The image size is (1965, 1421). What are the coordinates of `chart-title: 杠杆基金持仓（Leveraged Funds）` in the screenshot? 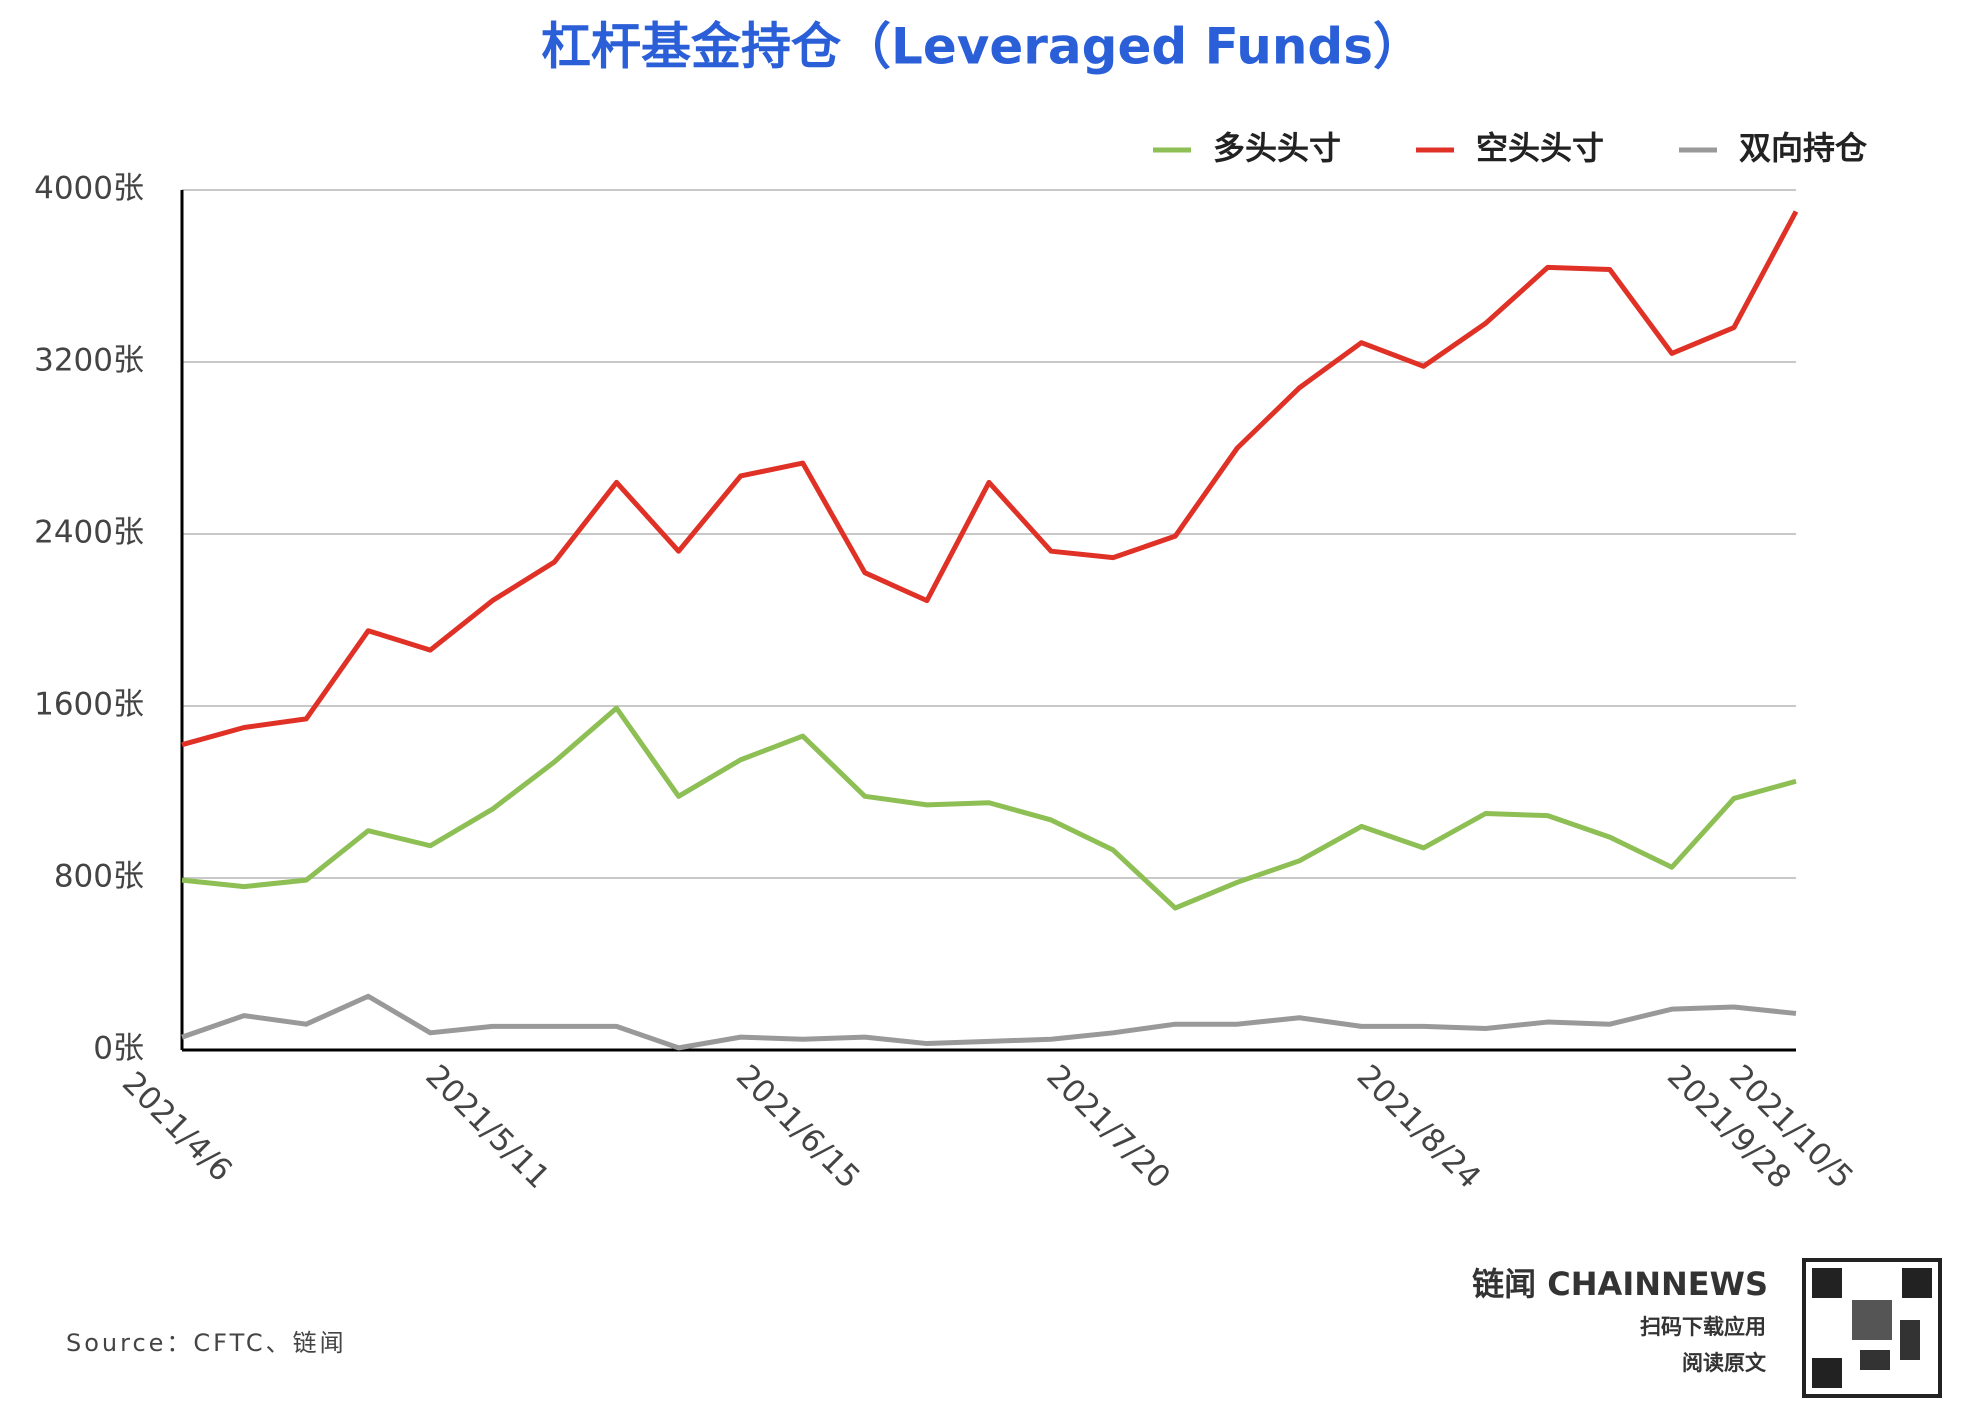 It's located at (982, 47).